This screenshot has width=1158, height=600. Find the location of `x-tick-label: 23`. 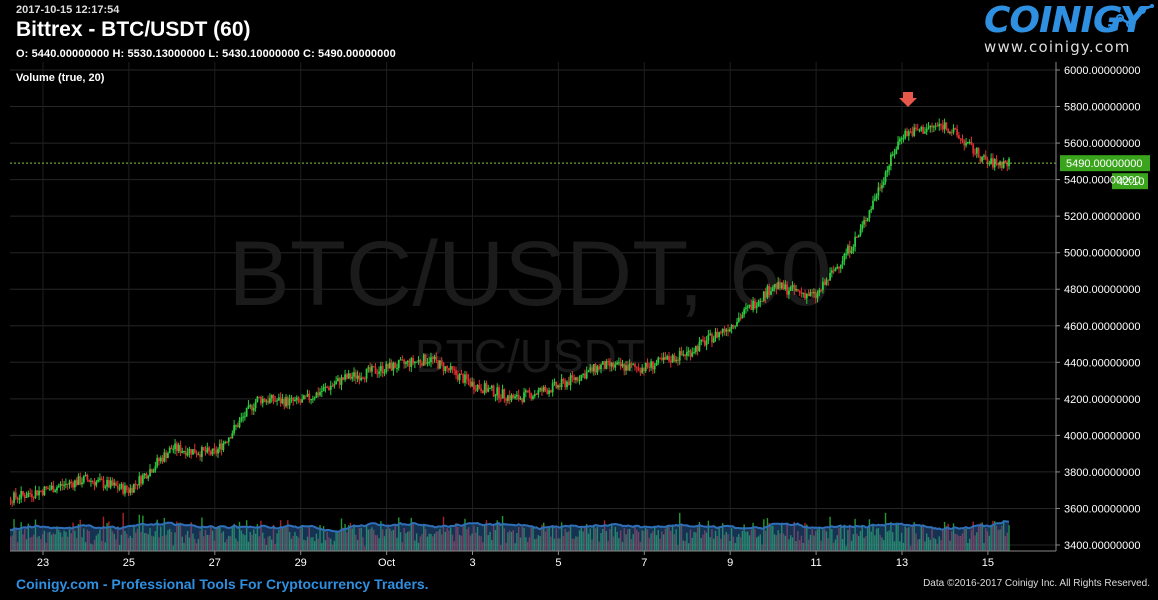

x-tick-label: 23 is located at coordinates (43, 563).